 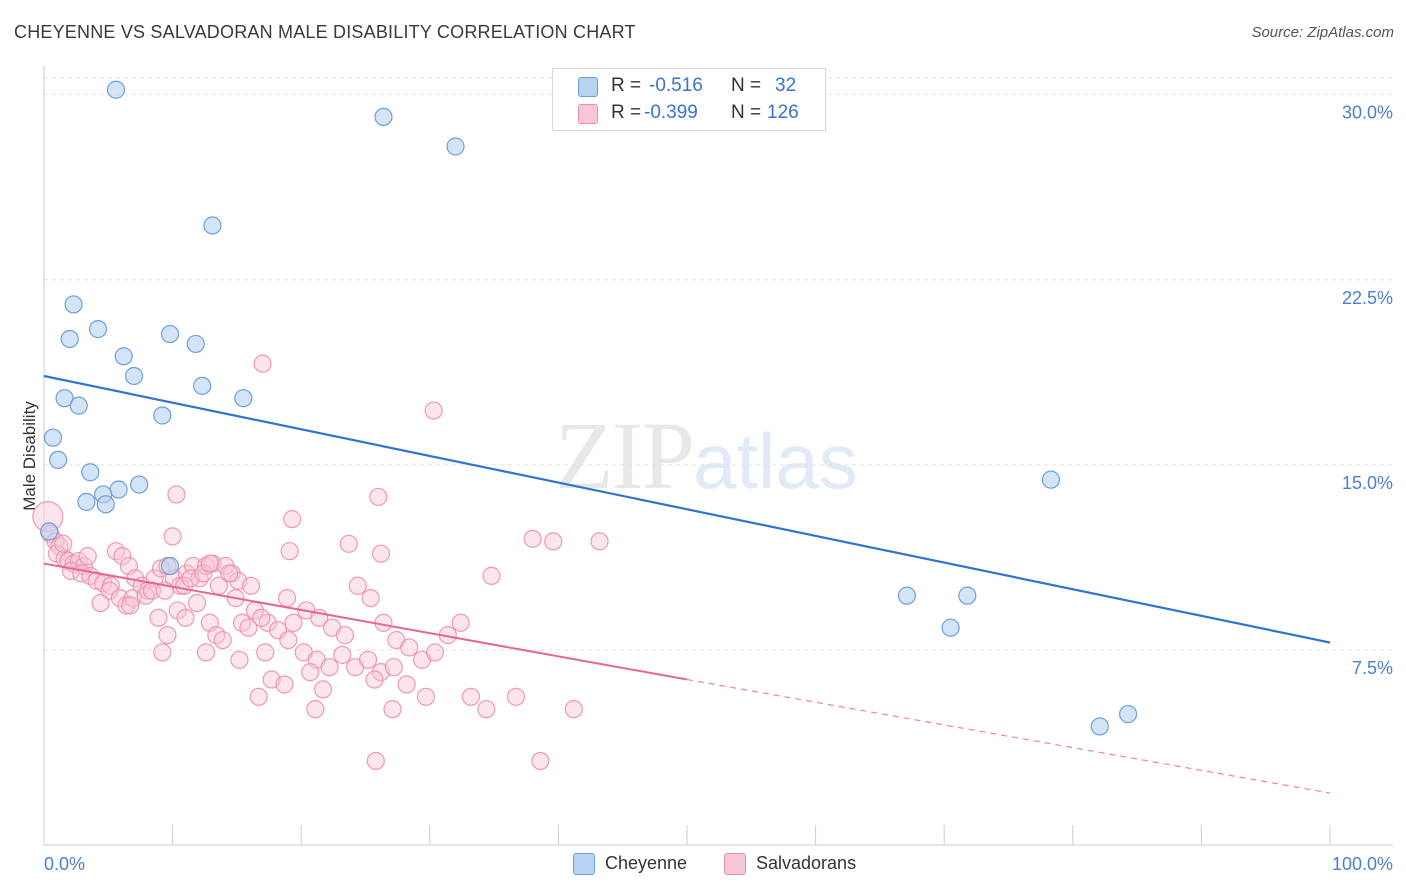 I want to click on x-tick-label-max: 100.0%, so click(x=1362, y=864).